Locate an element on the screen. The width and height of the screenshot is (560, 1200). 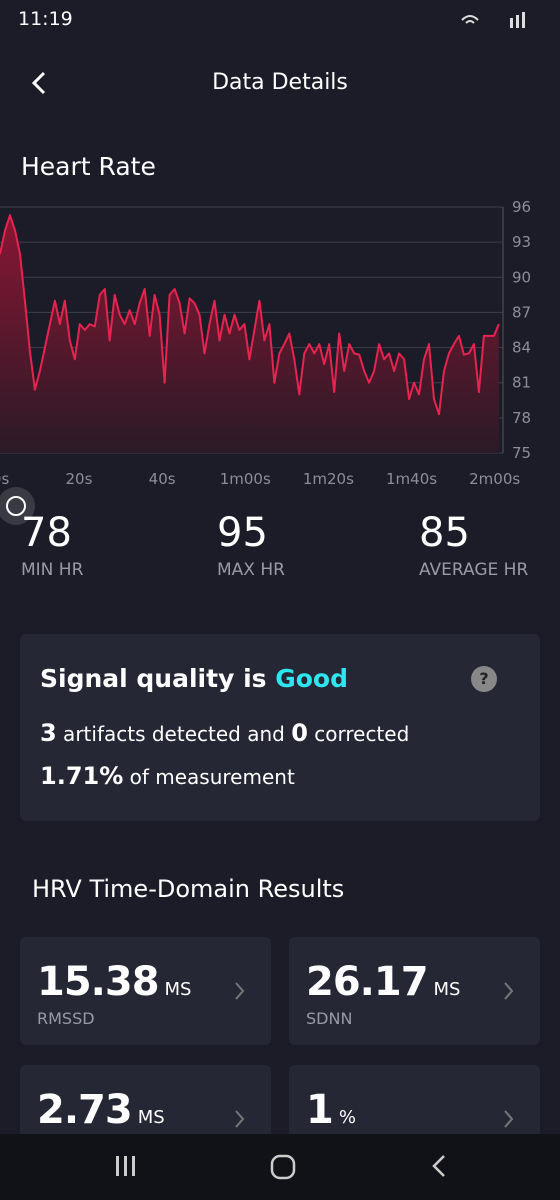
recent-apps is located at coordinates (125, 1166).